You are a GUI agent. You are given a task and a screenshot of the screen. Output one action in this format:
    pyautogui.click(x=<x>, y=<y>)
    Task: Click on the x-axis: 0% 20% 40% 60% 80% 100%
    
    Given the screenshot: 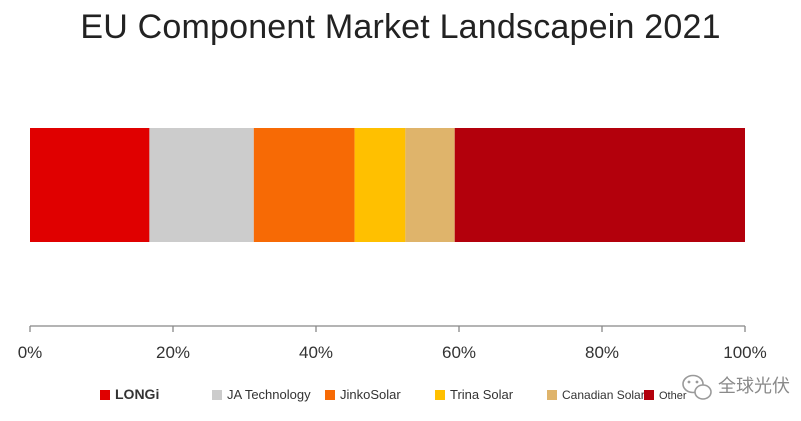 What is the action you would take?
    pyautogui.click(x=392, y=343)
    